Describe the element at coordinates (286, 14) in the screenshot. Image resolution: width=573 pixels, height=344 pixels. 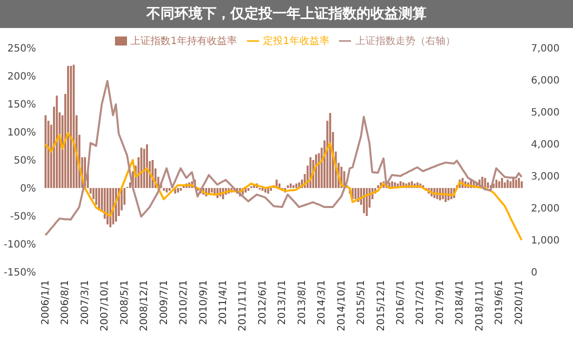
I see `chart-title: 不同环境下，仅定投一年上证指数的收益测算` at that location.